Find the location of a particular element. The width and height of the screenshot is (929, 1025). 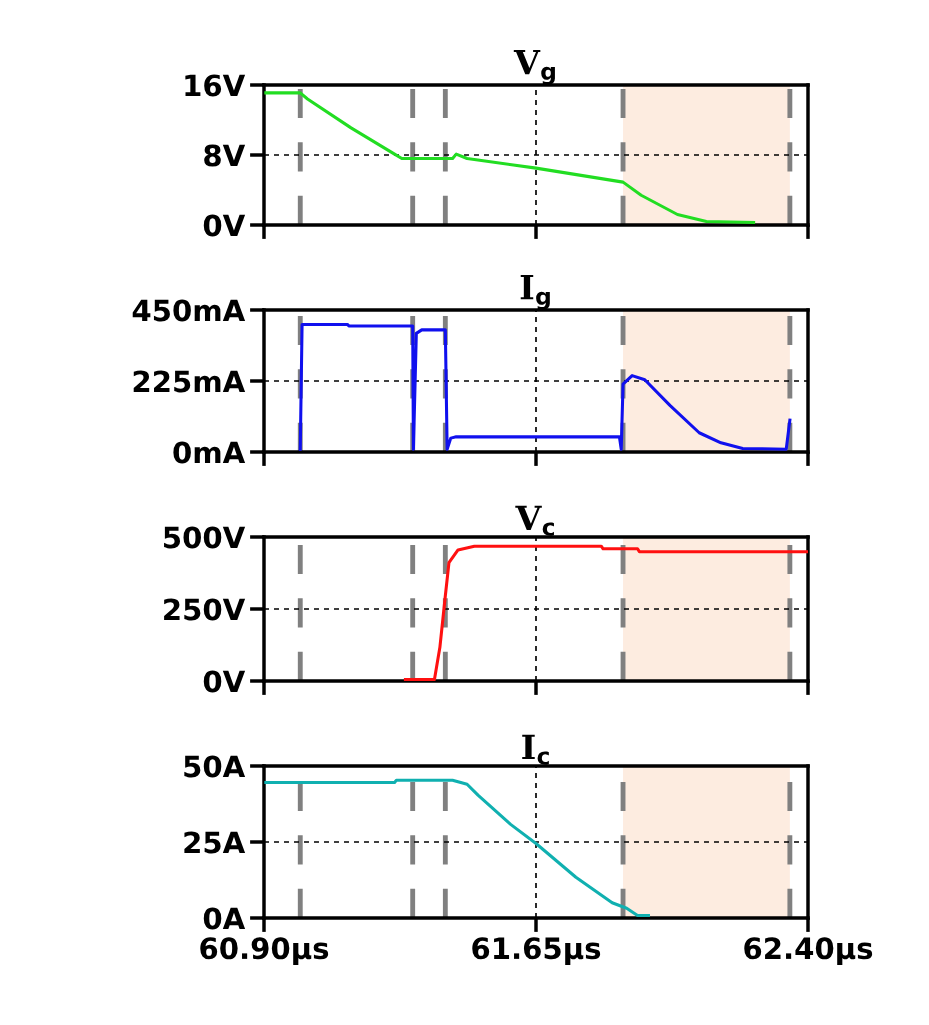

y-tick-label: 8V is located at coordinates (225, 155).